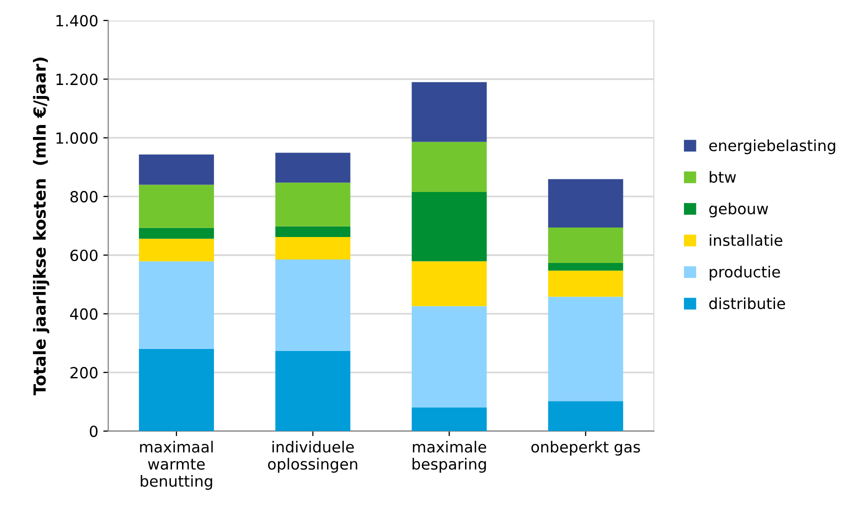  What do you see at coordinates (738, 210) in the screenshot?
I see `legend-label: gebouw` at bounding box center [738, 210].